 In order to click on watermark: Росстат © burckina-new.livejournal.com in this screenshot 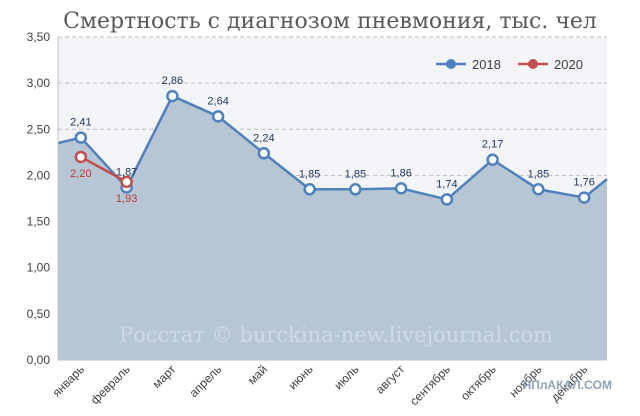, I will do `click(336, 335)`.